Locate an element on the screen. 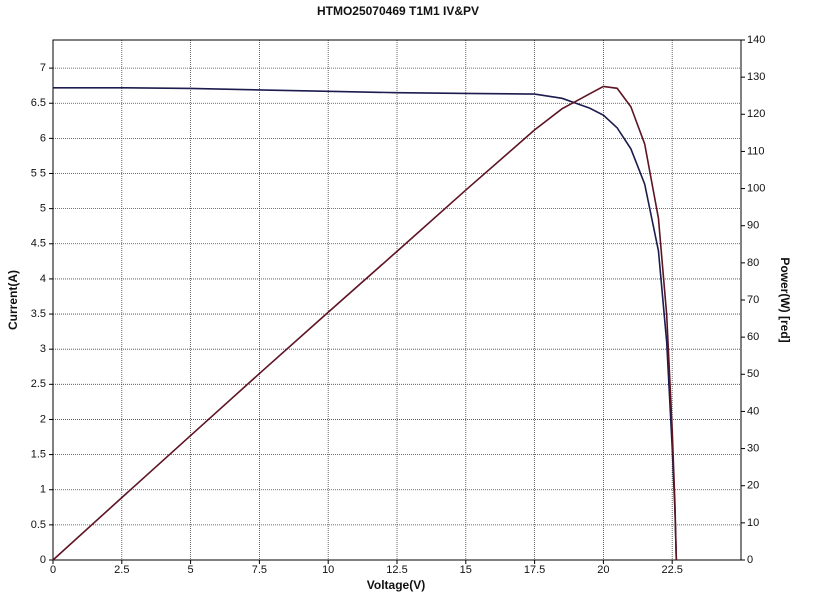 This screenshot has height=600, width=813. x-tick-label: 17.5 is located at coordinates (534, 570).